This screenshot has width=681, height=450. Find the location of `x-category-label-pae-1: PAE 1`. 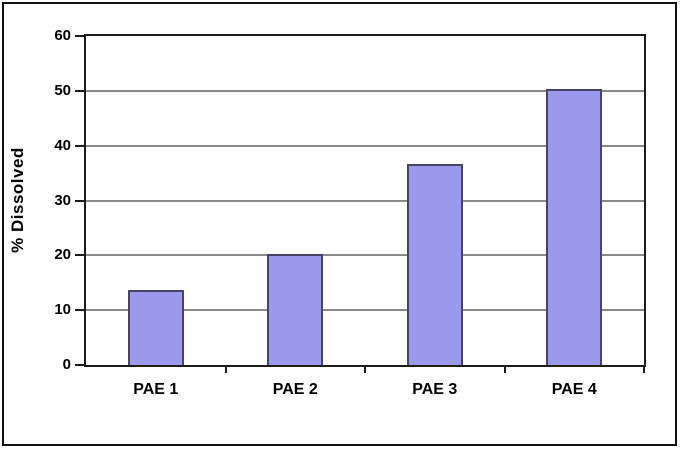

x-category-label-pae-1: PAE 1 is located at coordinates (156, 389).